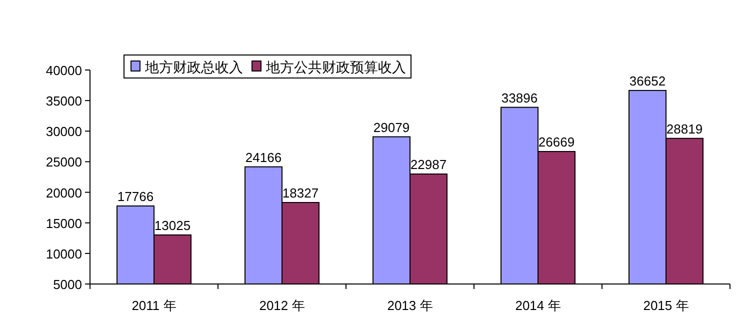  I want to click on data-label: 24166, so click(263, 157).